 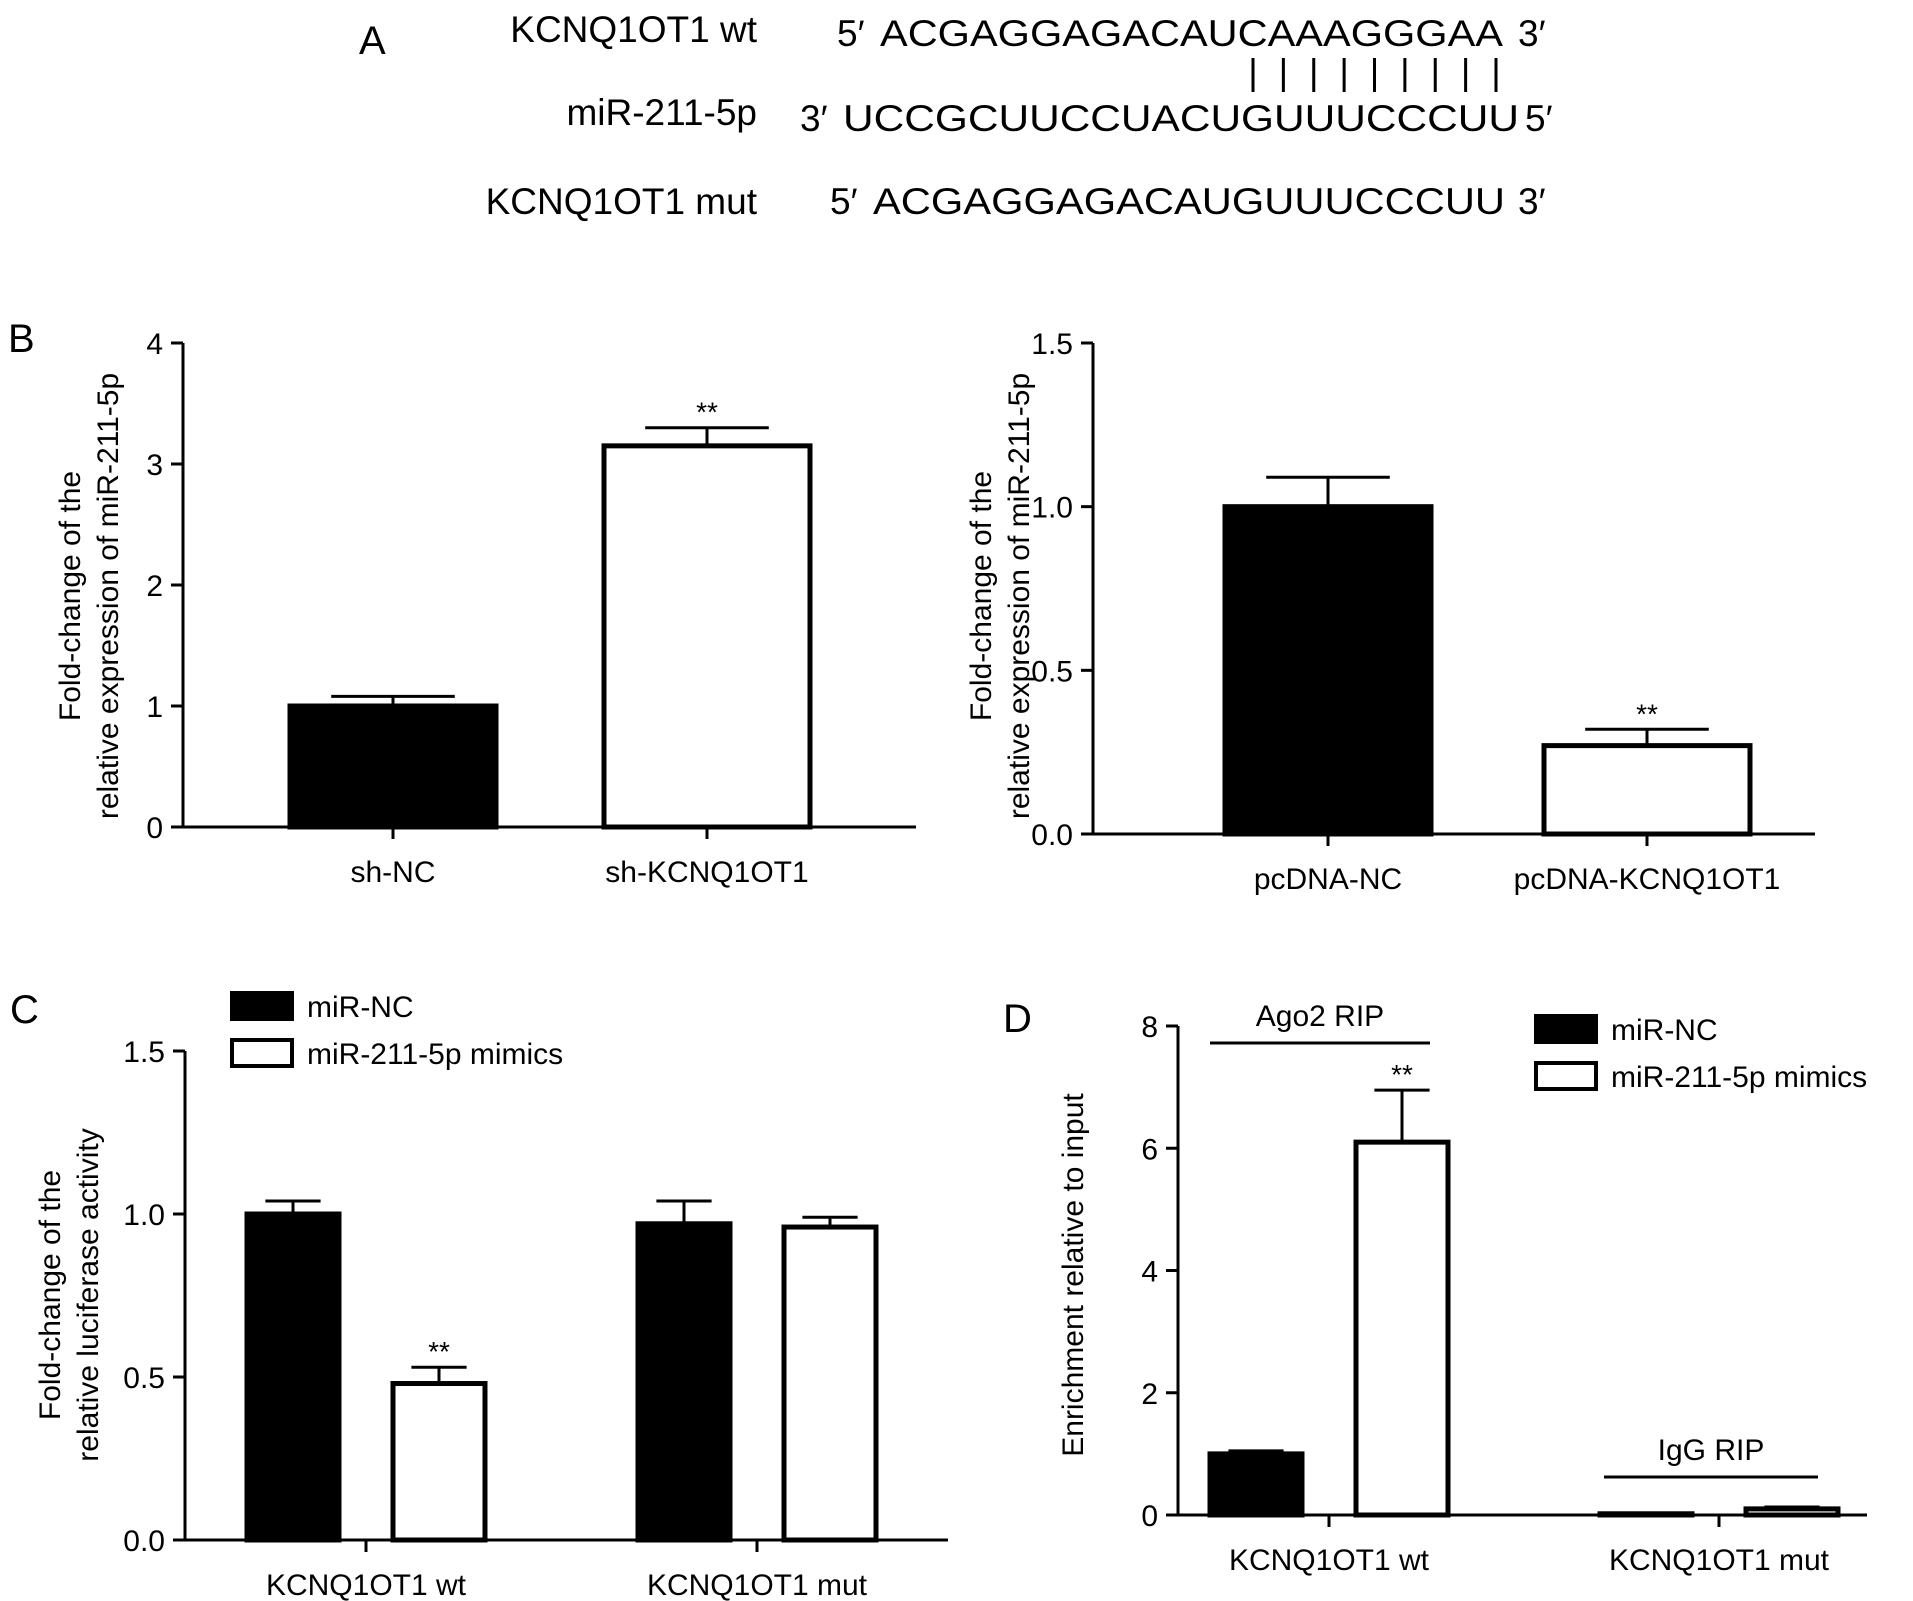 What do you see at coordinates (1647, 879) in the screenshot?
I see `x-tick-label: pcDNA-KCNQ1OT1` at bounding box center [1647, 879].